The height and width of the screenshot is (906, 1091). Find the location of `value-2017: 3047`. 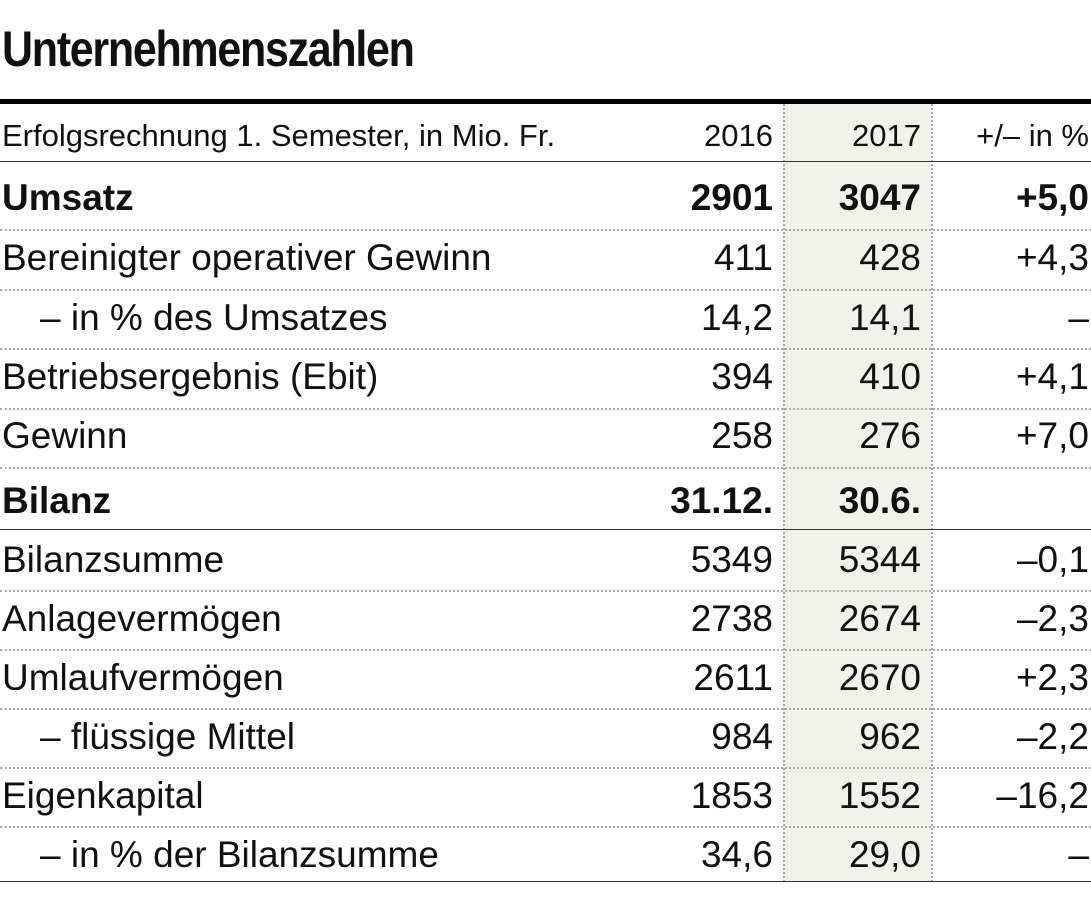

value-2017: 3047 is located at coordinates (879, 197).